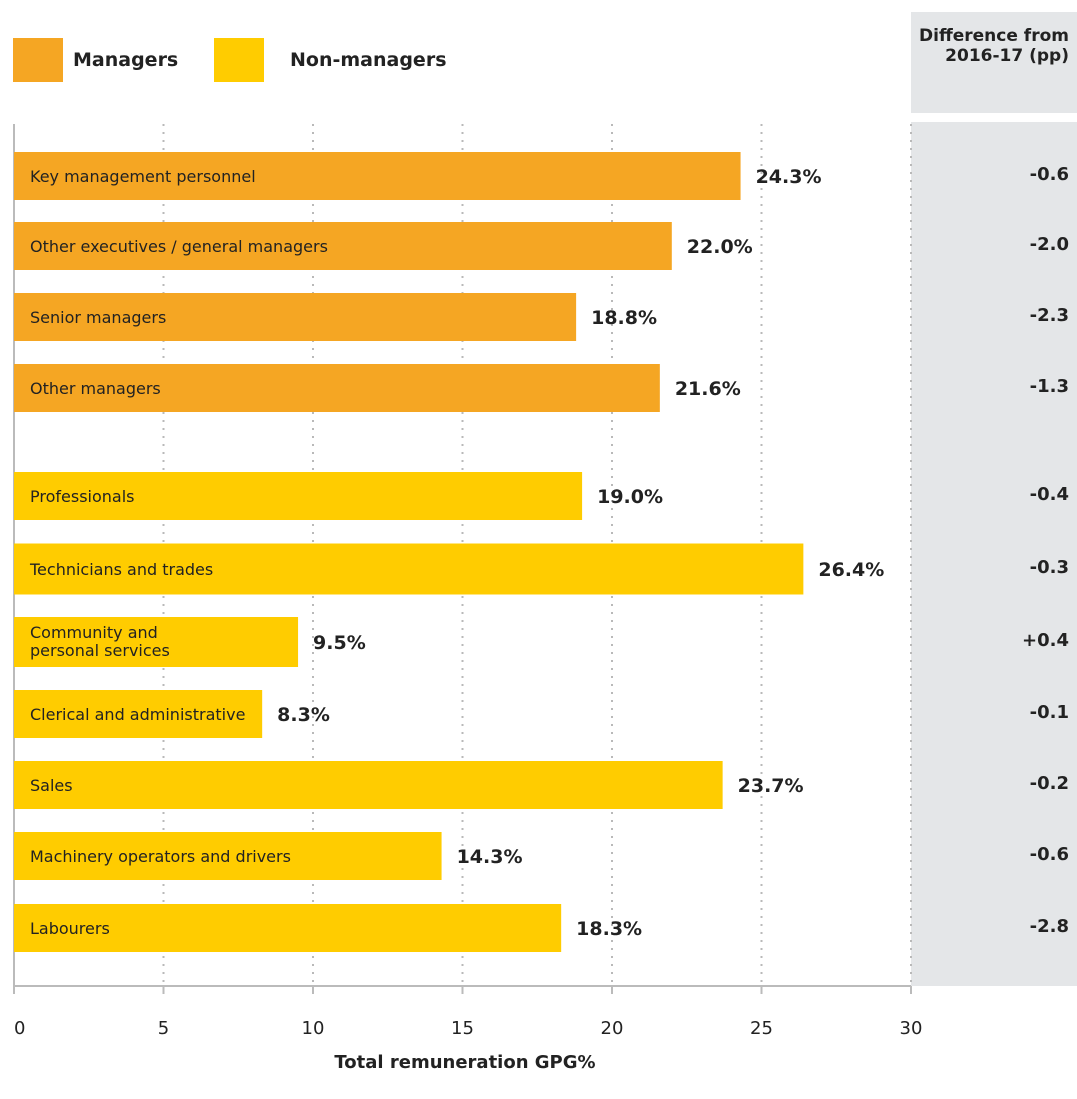 The width and height of the screenshot is (1077, 1099). I want to click on x-tick-label: 15, so click(462, 1028).